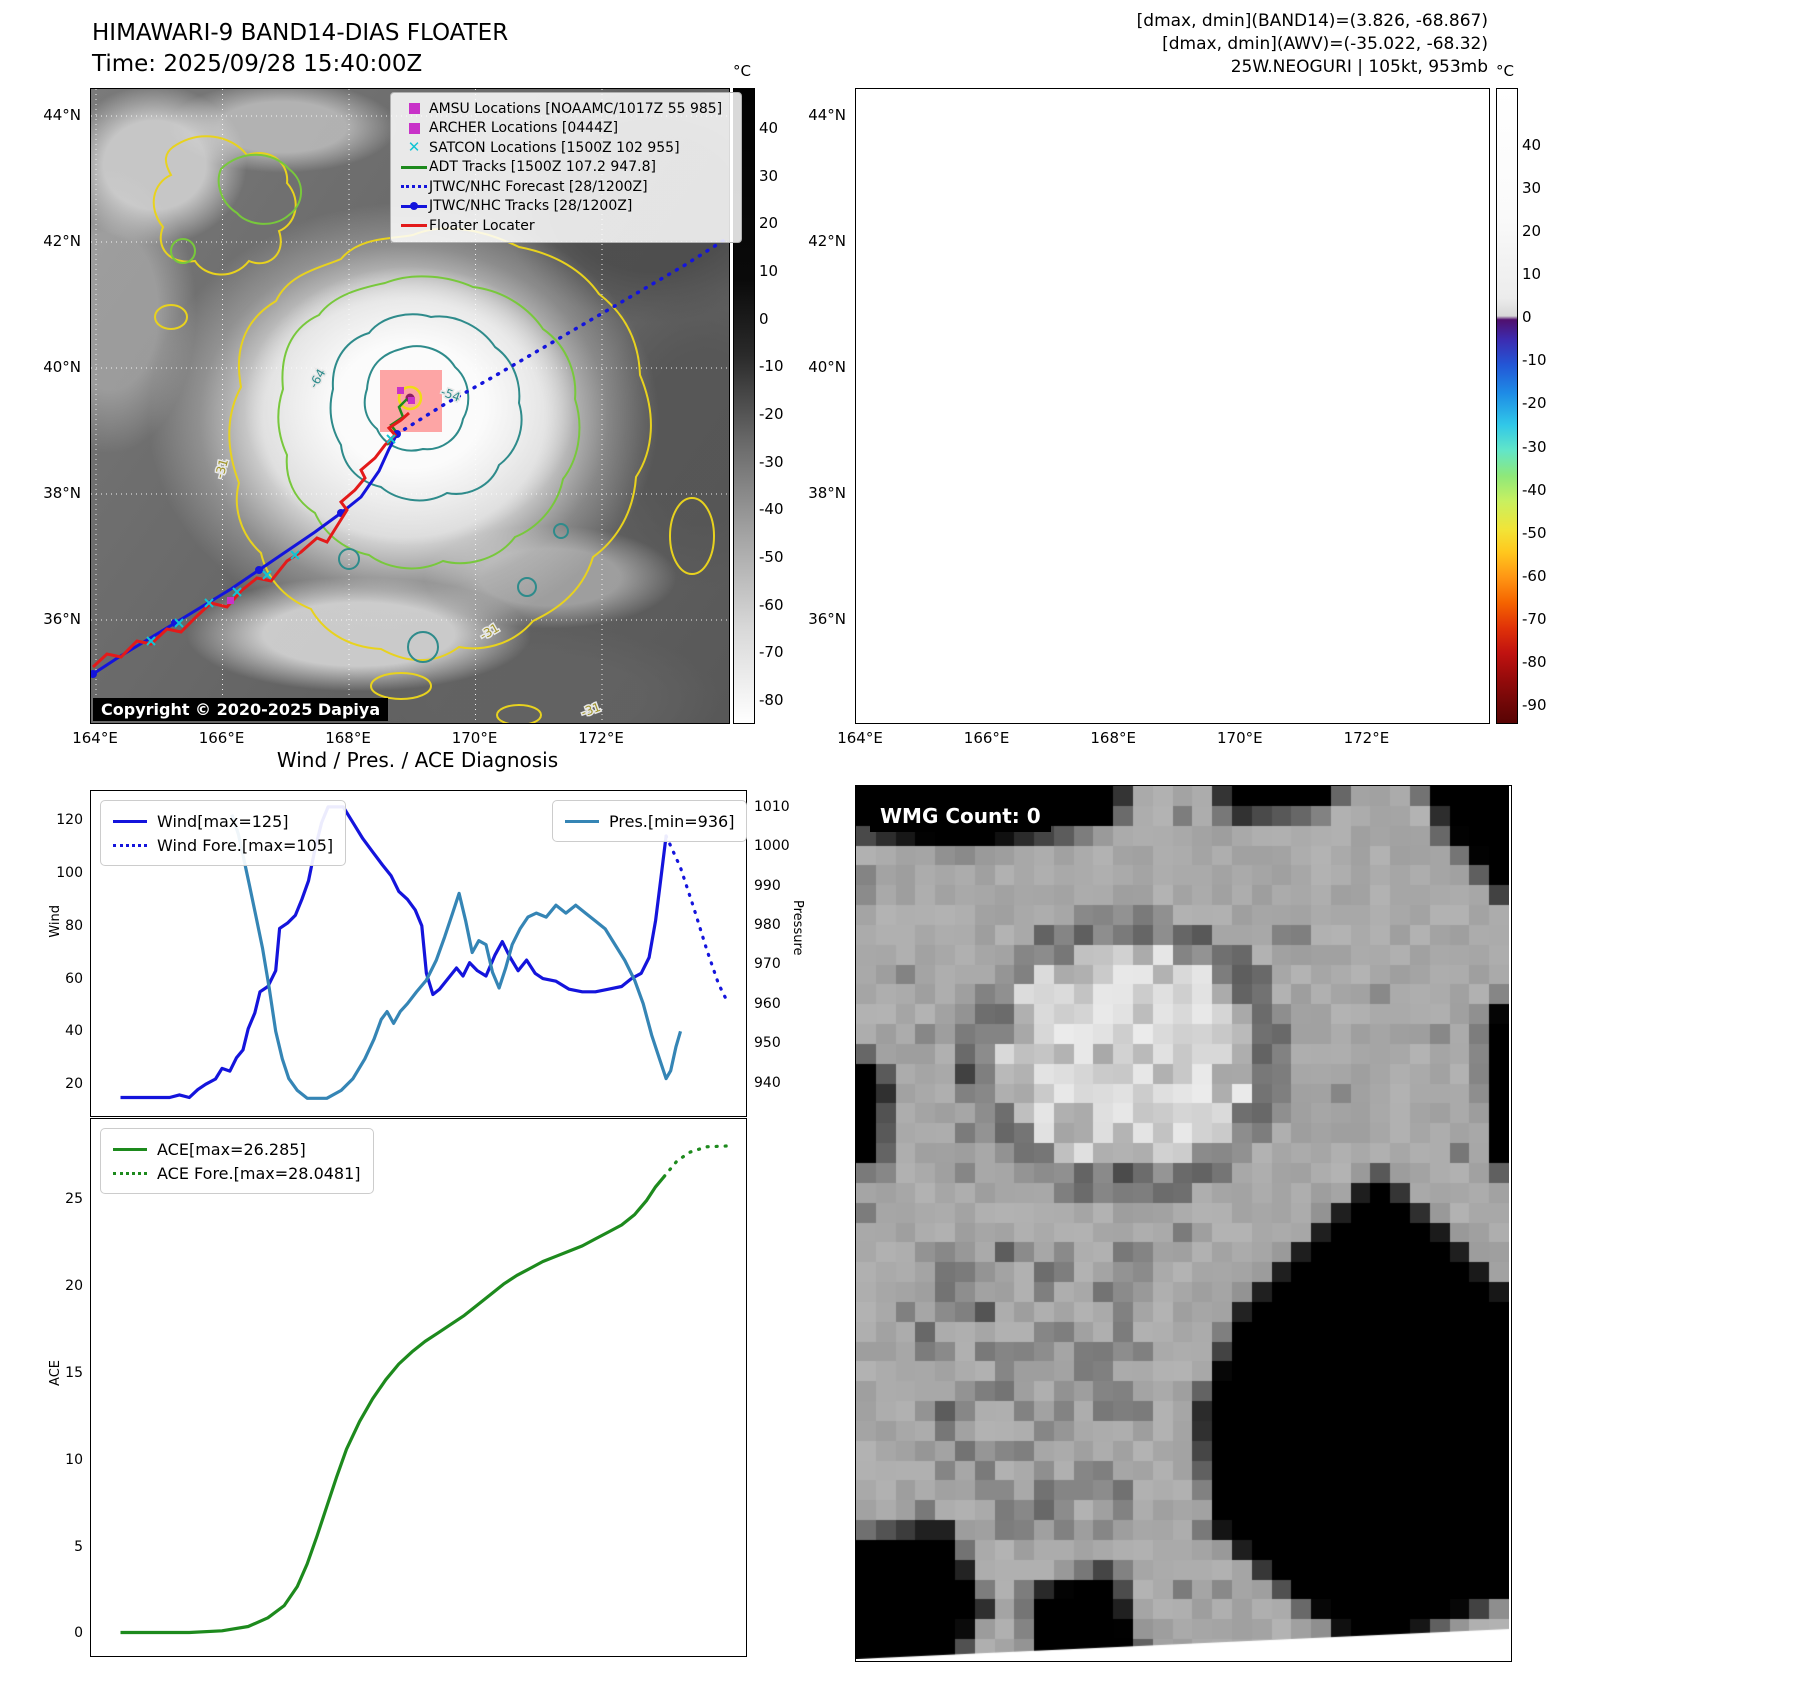 The image size is (1797, 1690). I want to click on forecast-dotted-icon, so click(414, 187).